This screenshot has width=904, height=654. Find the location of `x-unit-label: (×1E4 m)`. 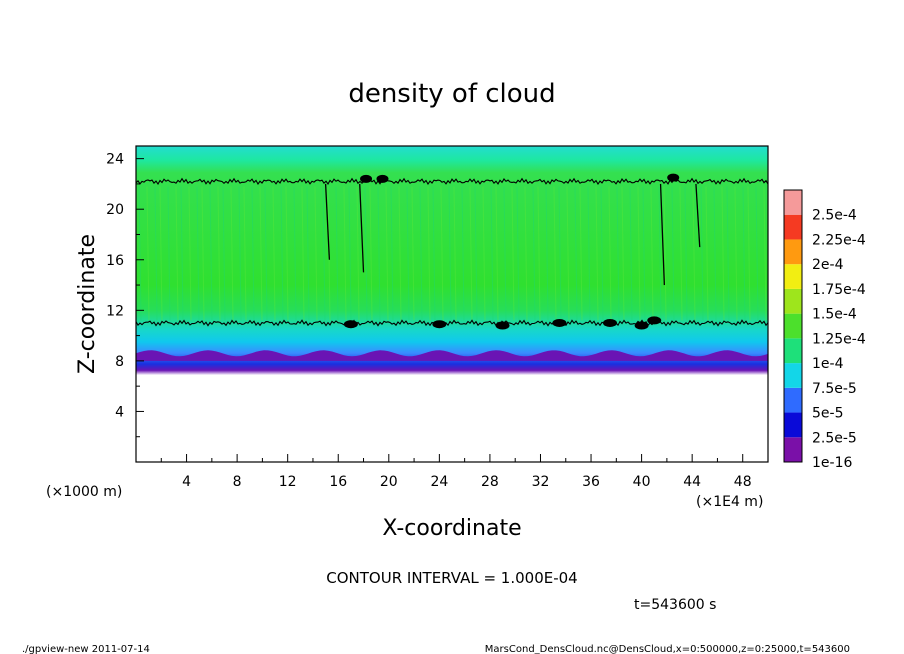

x-unit-label: (×1E4 m) is located at coordinates (729, 502).